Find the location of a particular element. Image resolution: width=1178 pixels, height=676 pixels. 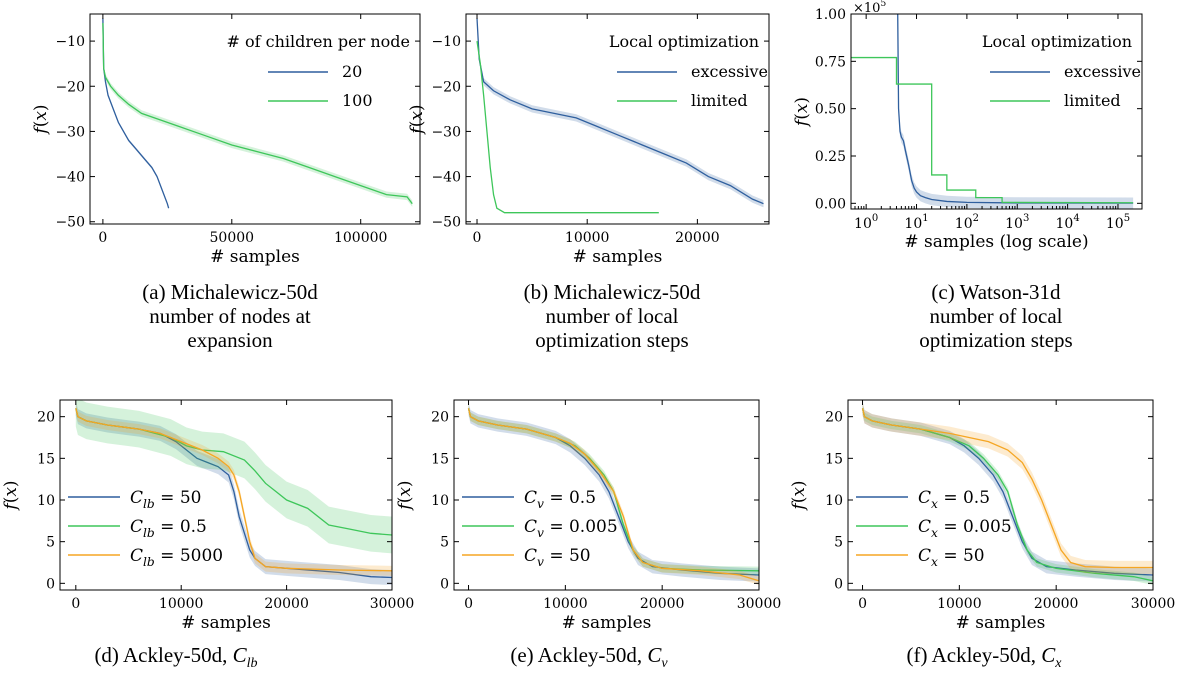

caption-line: number of nodes at is located at coordinates (230, 316).